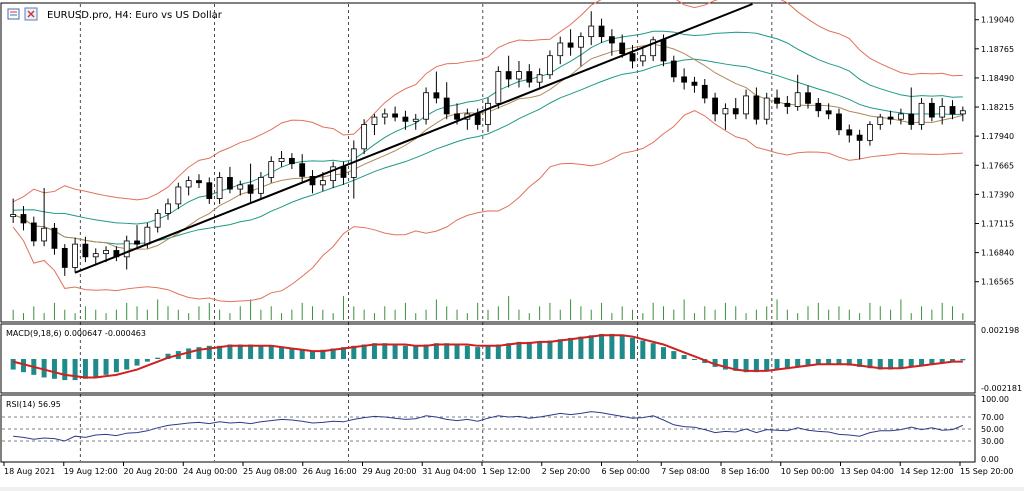 Image resolution: width=1024 pixels, height=491 pixels. What do you see at coordinates (997, 194) in the screenshot?
I see `price-tick-label: 1.17390` at bounding box center [997, 194].